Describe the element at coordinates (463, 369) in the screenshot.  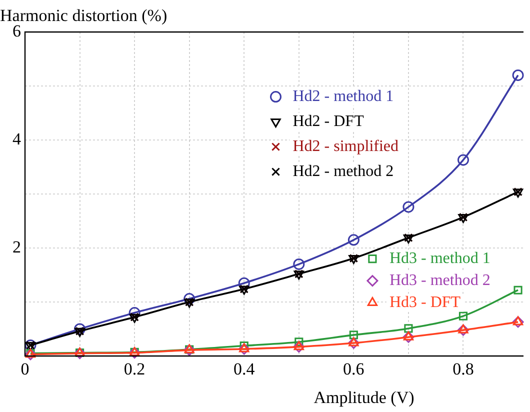
I see `x-tick-label: 0.8` at that location.